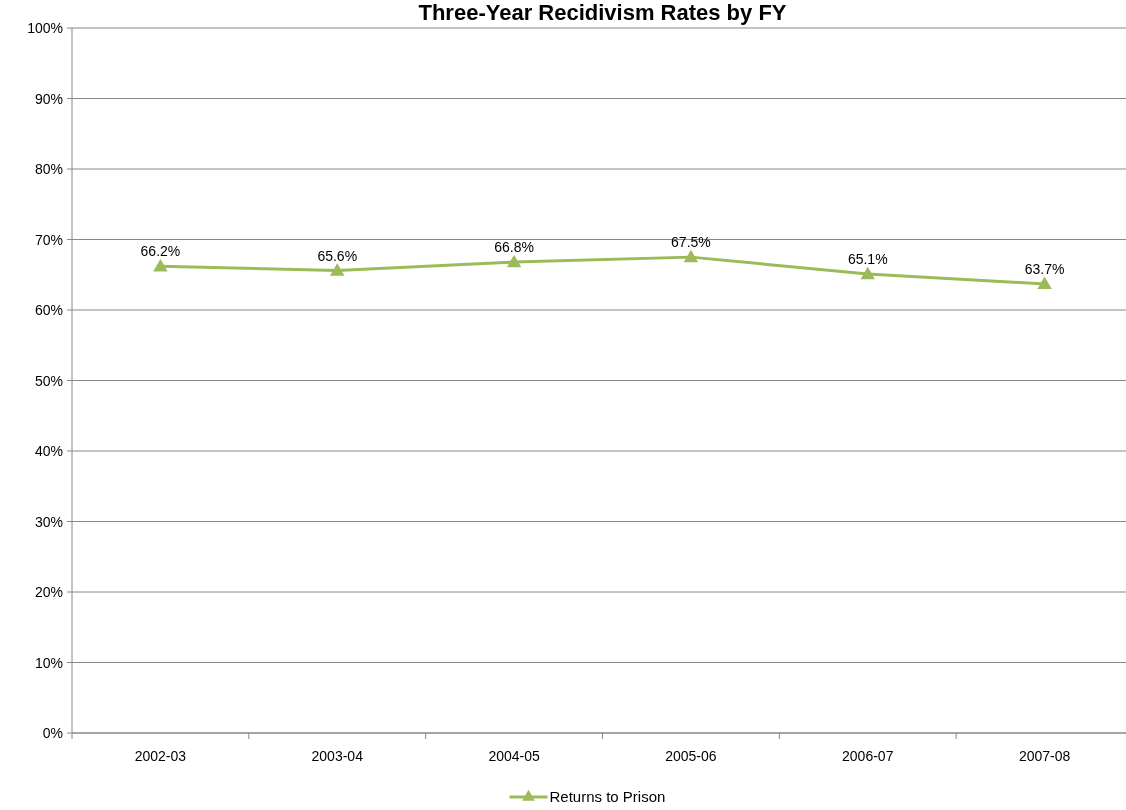  I want to click on y-tick-label: 70%, so click(48, 239).